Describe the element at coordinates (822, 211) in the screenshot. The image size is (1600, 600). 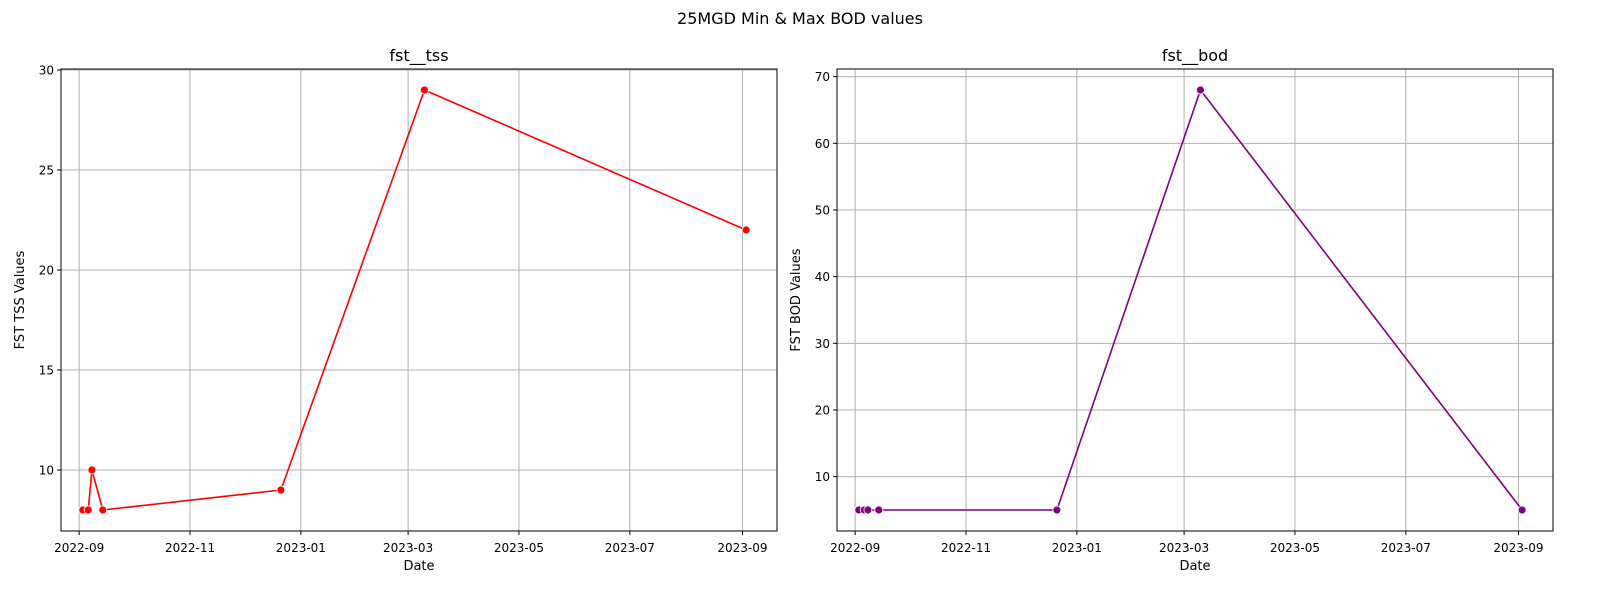
I see `y-tick-label: 50` at that location.